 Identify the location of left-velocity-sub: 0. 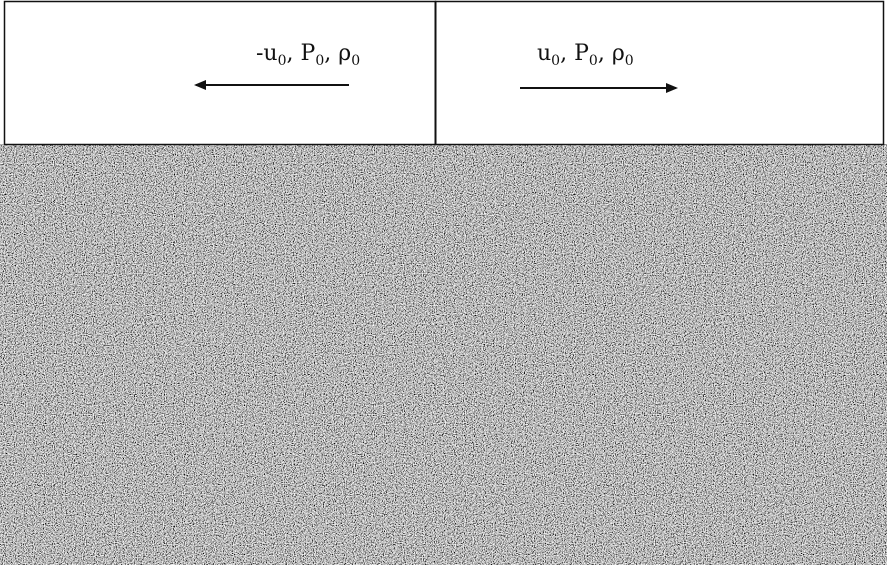
(282, 61).